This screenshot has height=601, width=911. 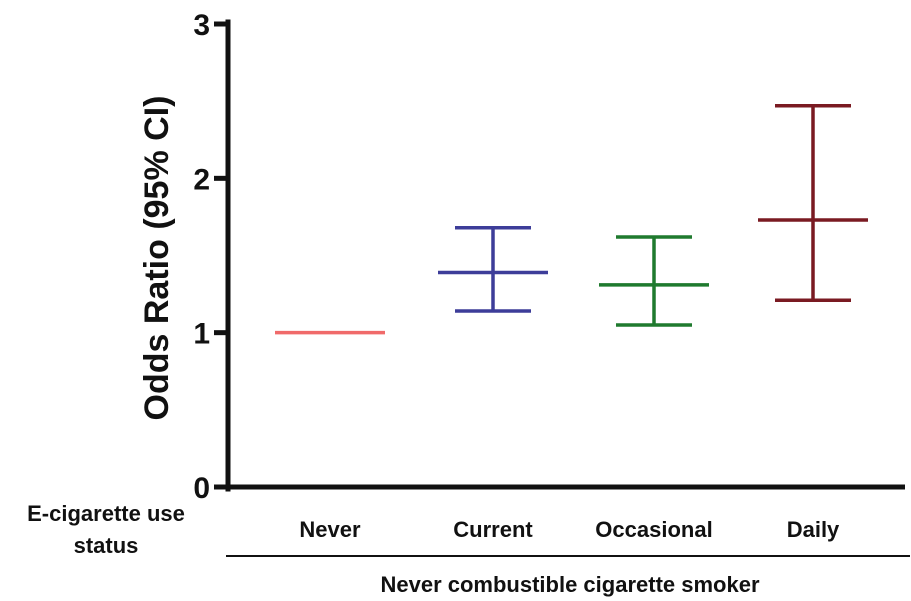 What do you see at coordinates (106, 545) in the screenshot?
I see `row-label-line-2: status` at bounding box center [106, 545].